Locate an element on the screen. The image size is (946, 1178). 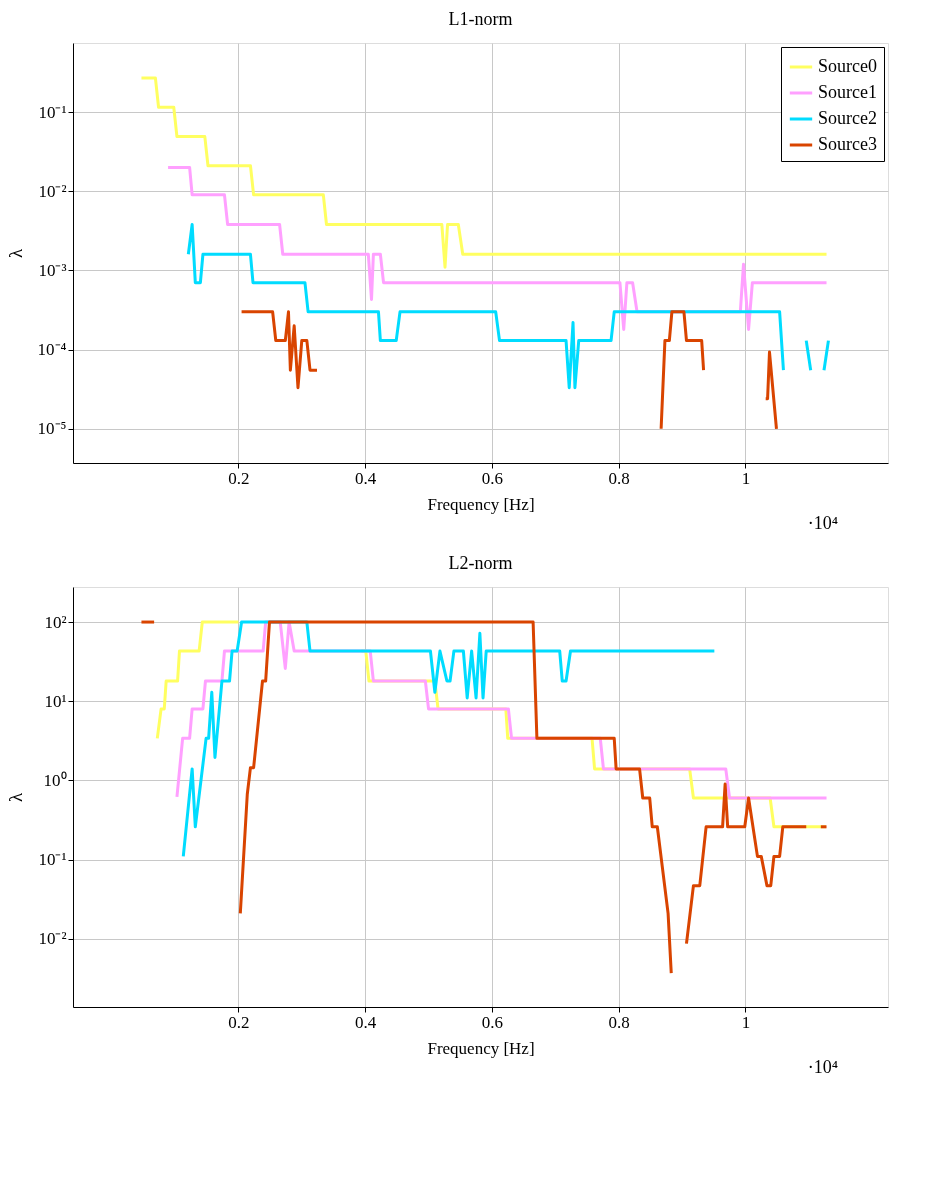
legend-label: Source2 is located at coordinates (847, 118).